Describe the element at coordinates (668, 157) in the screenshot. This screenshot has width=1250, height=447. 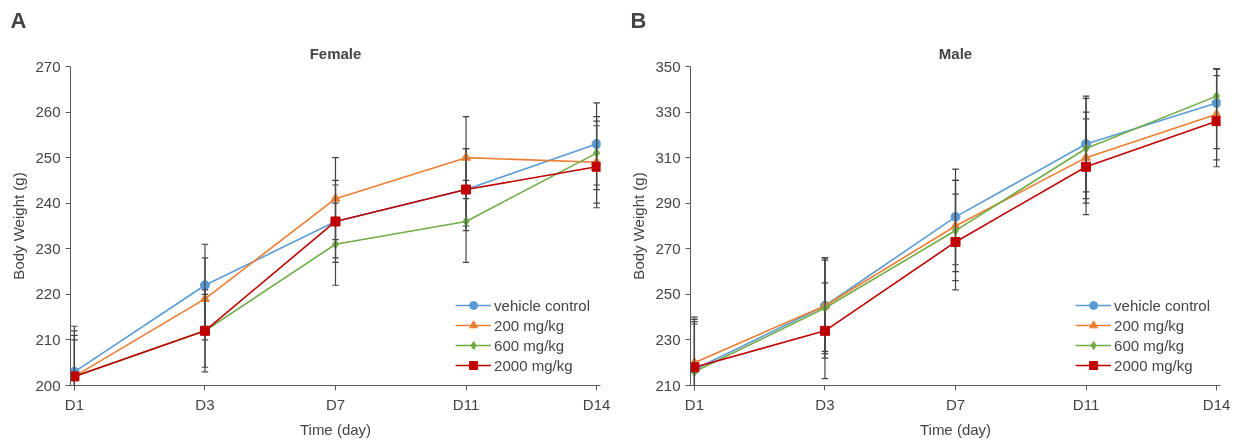
I see `y-tick-label: 310` at that location.